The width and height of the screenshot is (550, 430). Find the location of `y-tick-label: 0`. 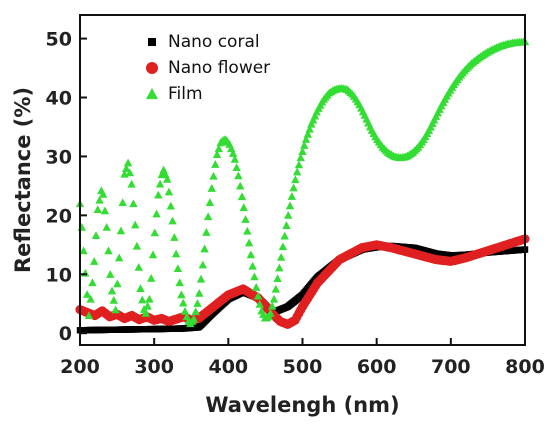

y-tick-label: 0 is located at coordinates (65, 334).